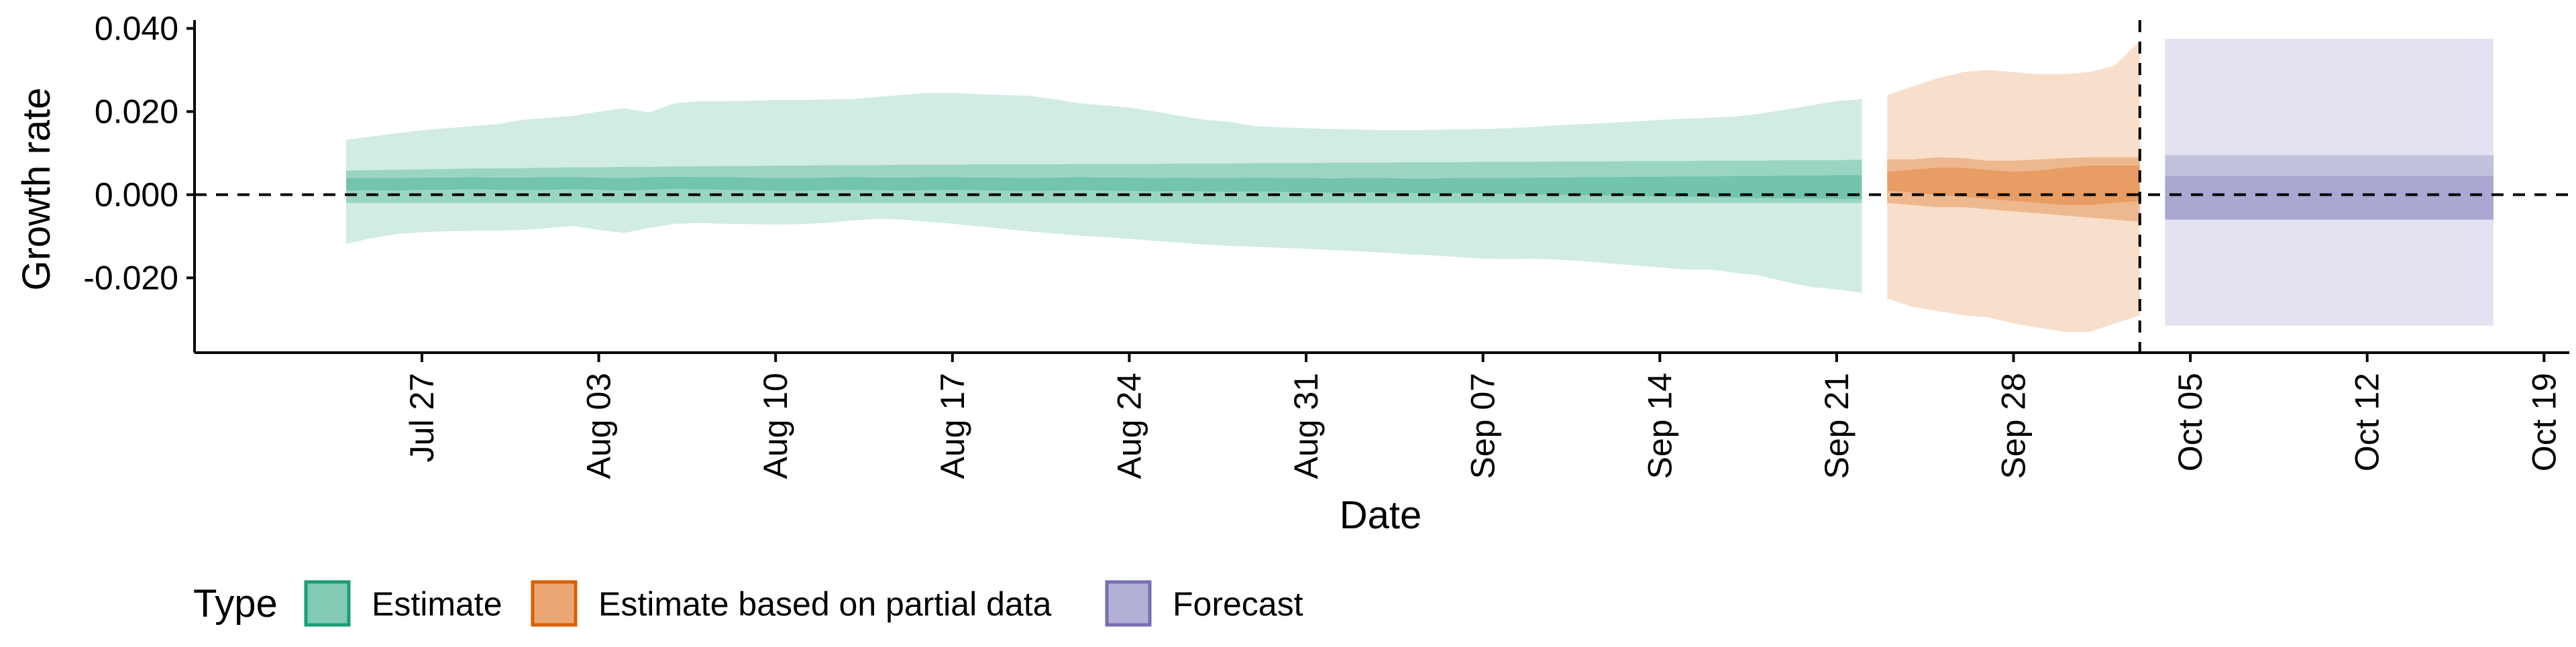 The image size is (2576, 647). What do you see at coordinates (2014, 426) in the screenshot?
I see `x-tick-label: Sep 28` at bounding box center [2014, 426].